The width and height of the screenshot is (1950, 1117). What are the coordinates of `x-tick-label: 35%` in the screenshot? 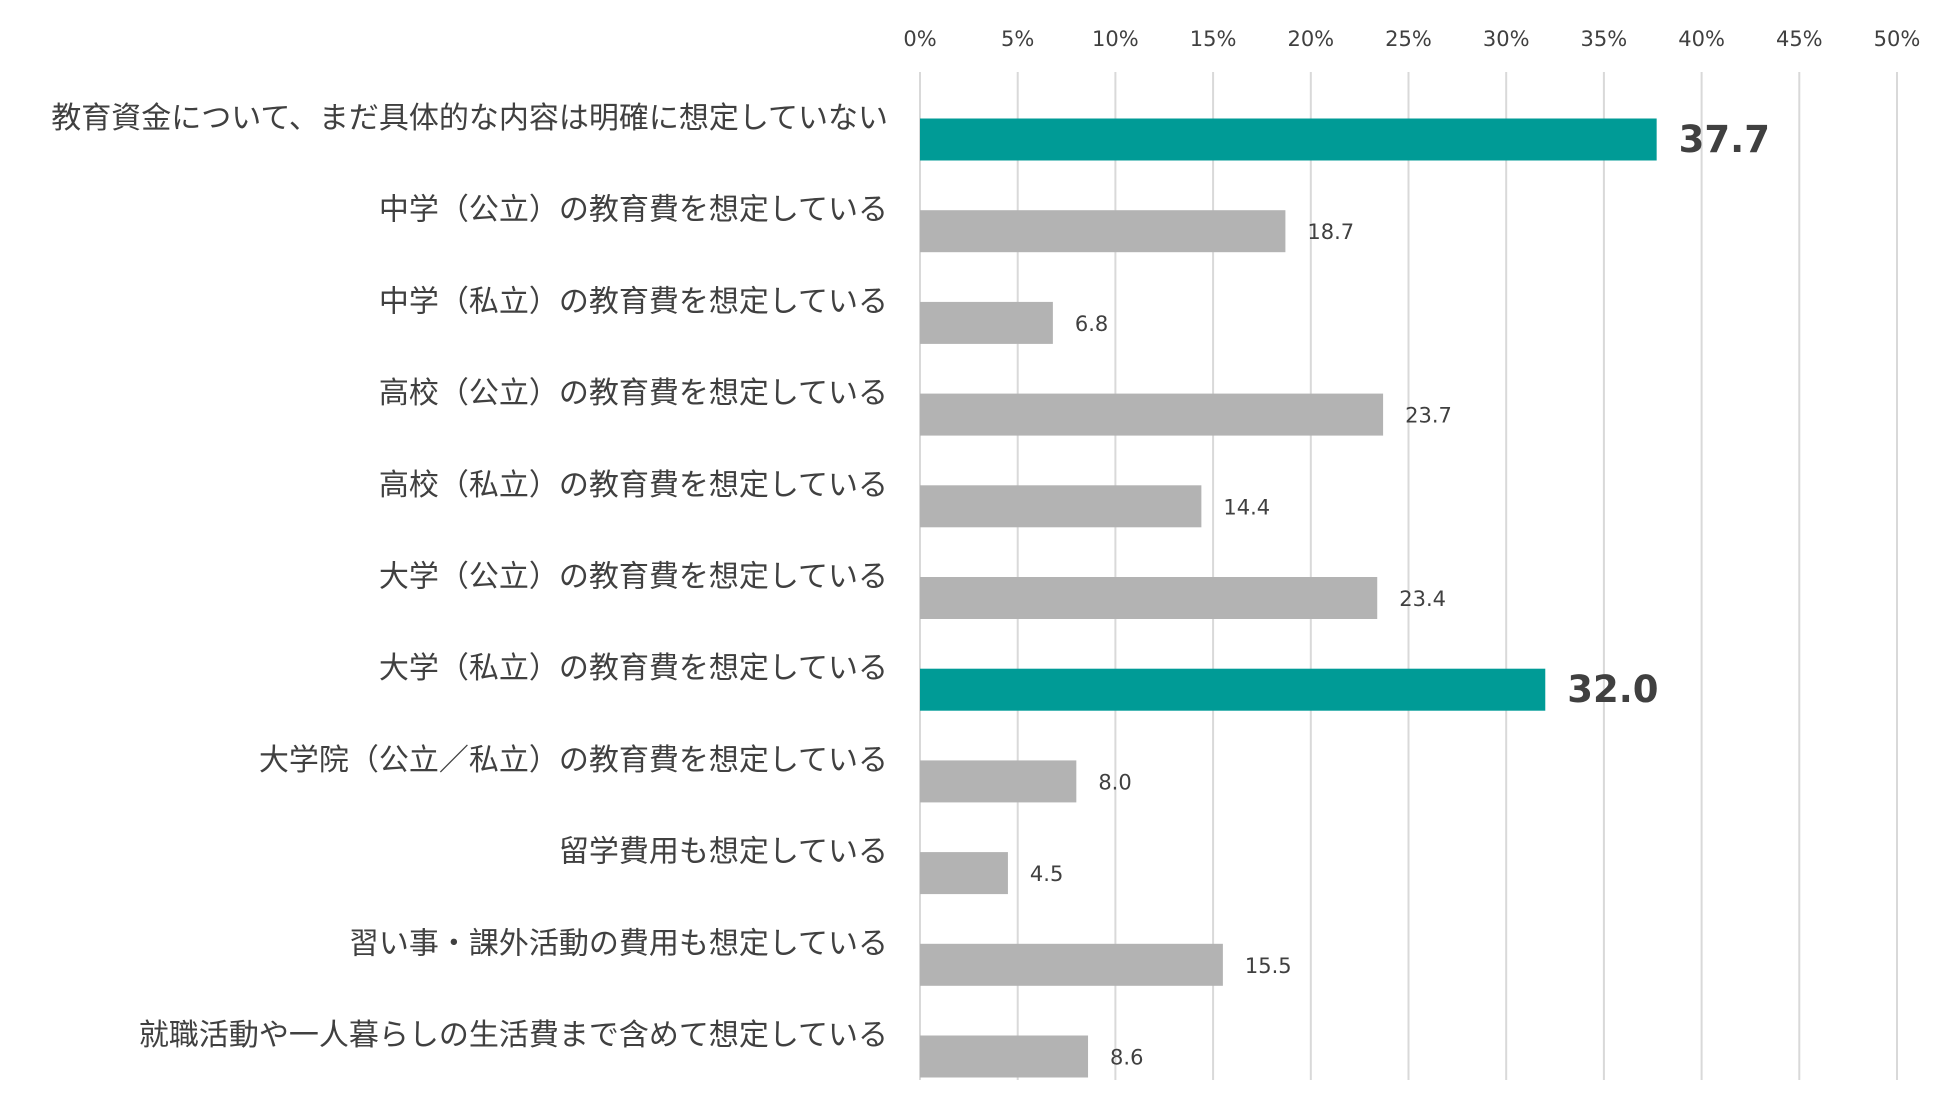 It's located at (1604, 39).